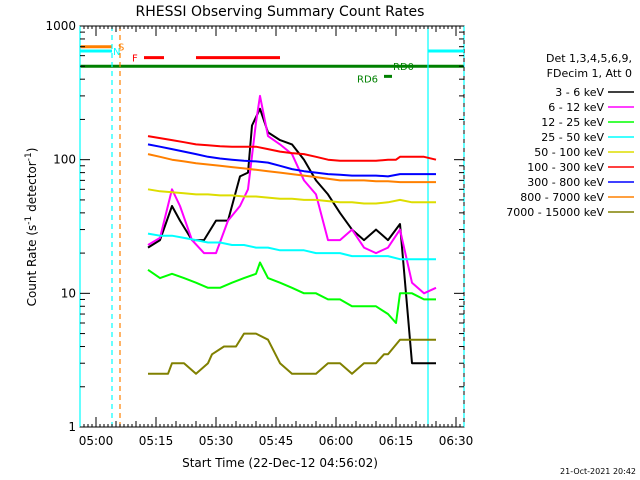 This screenshot has width=640, height=480. I want to click on footer-date: 21-Oct-2021 20:42, so click(598, 471).